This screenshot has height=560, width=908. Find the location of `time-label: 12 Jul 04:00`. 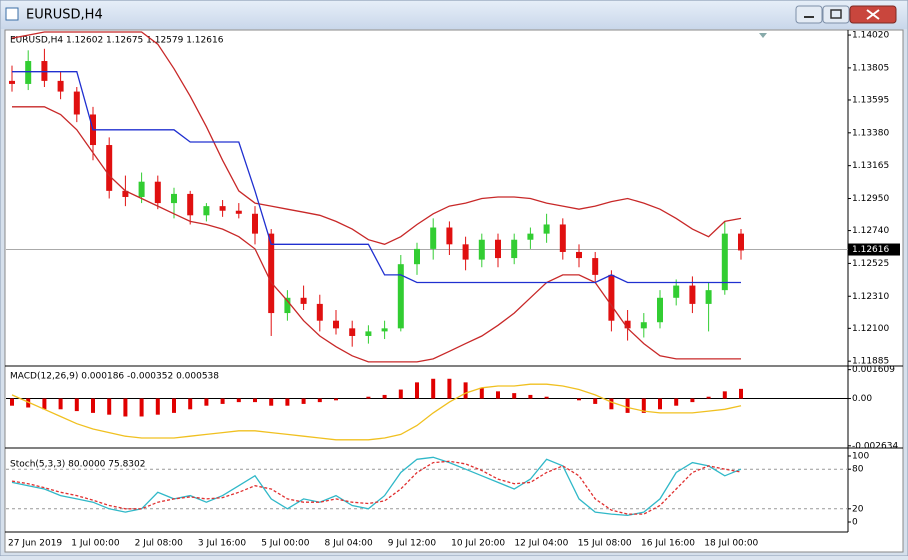

time-label: 12 Jul 04:00 is located at coordinates (541, 544).